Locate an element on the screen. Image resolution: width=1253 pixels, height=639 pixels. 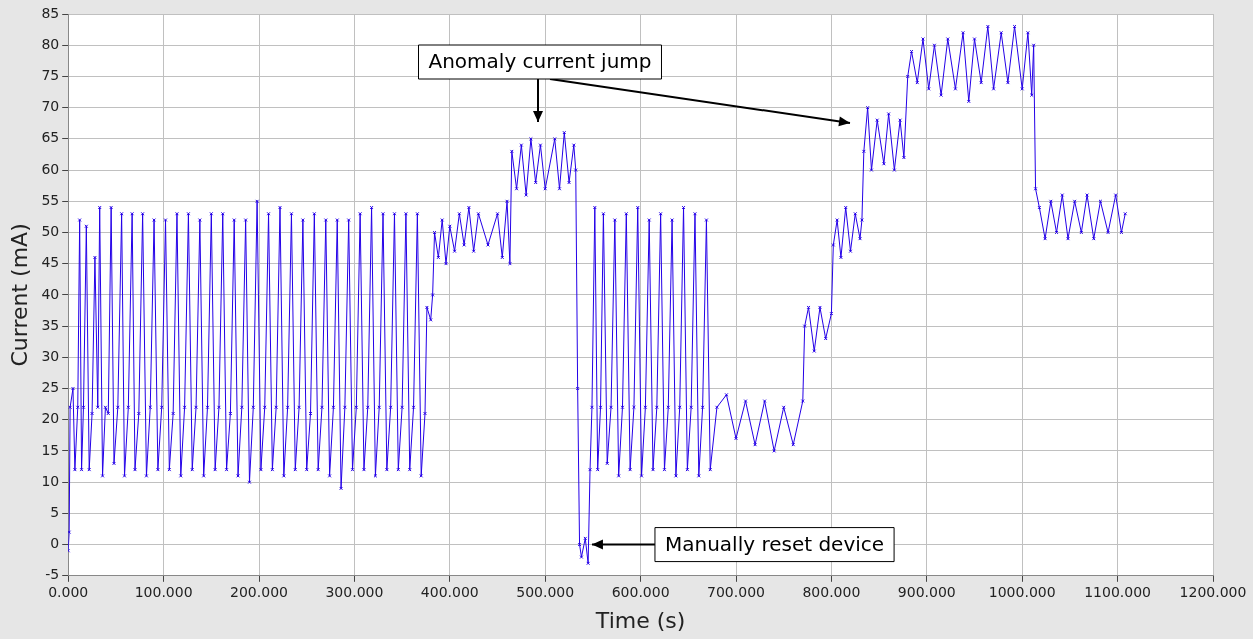
y-tick-label: 65 is located at coordinates (50, 137).